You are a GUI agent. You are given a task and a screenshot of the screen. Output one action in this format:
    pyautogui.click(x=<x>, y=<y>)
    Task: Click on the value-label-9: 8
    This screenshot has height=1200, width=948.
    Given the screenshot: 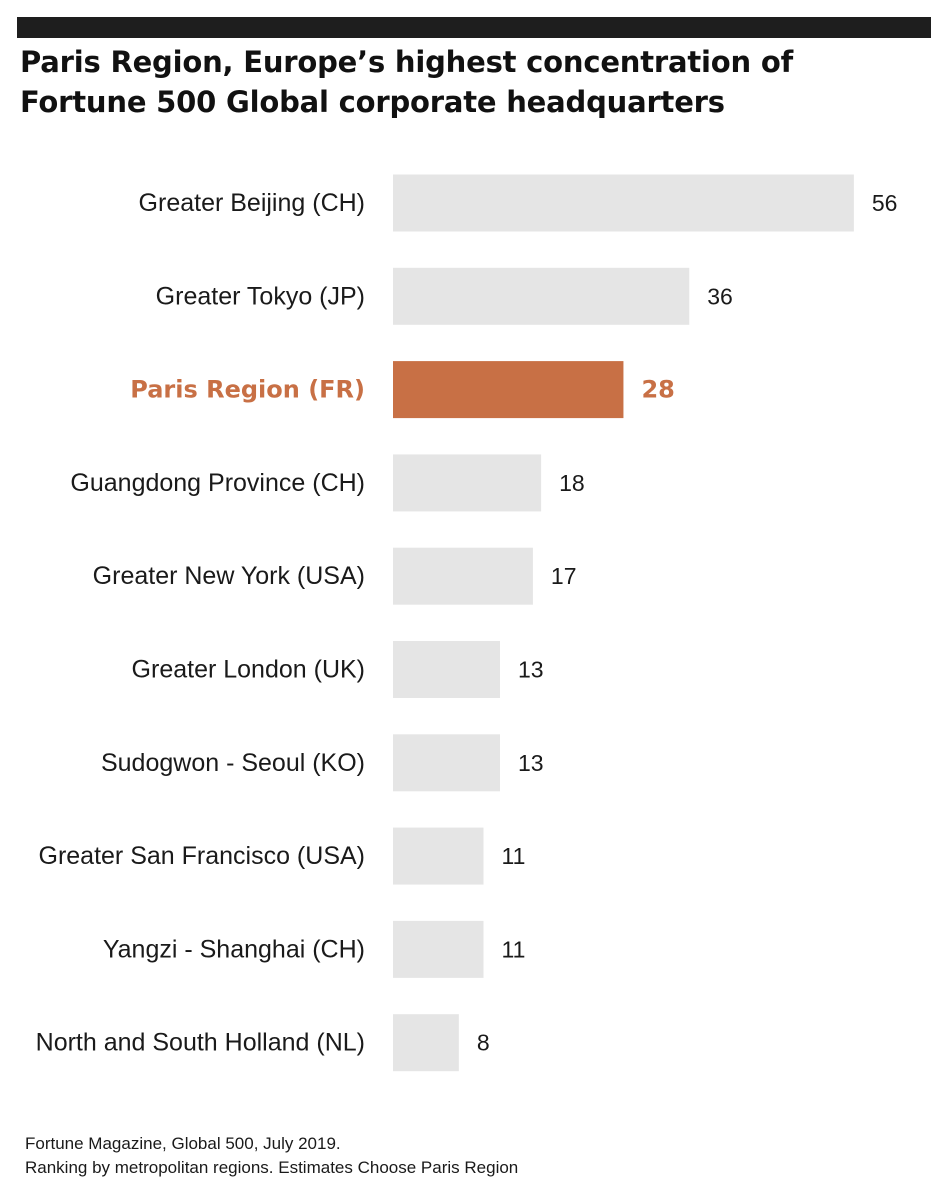 What is the action you would take?
    pyautogui.click(x=483, y=1043)
    